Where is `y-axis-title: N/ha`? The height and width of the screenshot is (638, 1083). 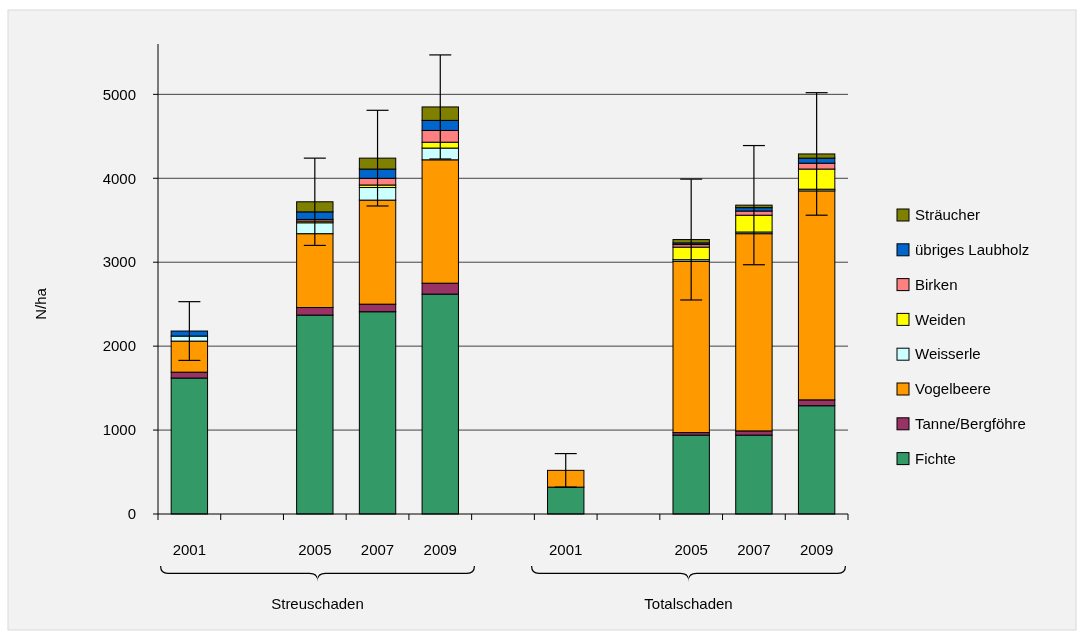 y-axis-title: N/ha is located at coordinates (40, 303).